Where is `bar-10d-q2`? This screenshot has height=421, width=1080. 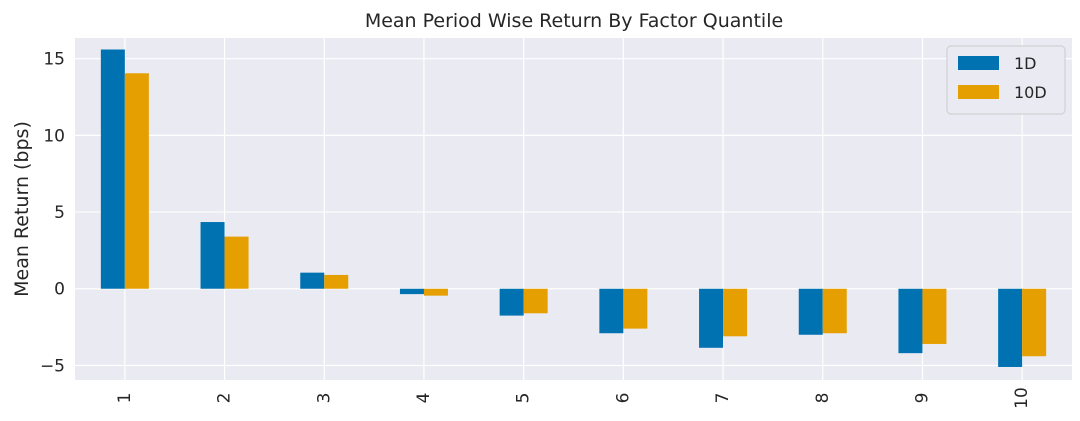
bar-10d-q2 is located at coordinates (236, 262).